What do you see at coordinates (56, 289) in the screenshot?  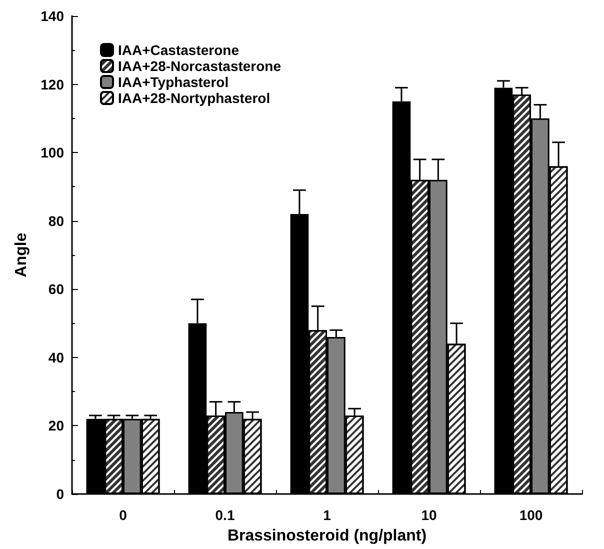 I see `y-tick-label: 60` at bounding box center [56, 289].